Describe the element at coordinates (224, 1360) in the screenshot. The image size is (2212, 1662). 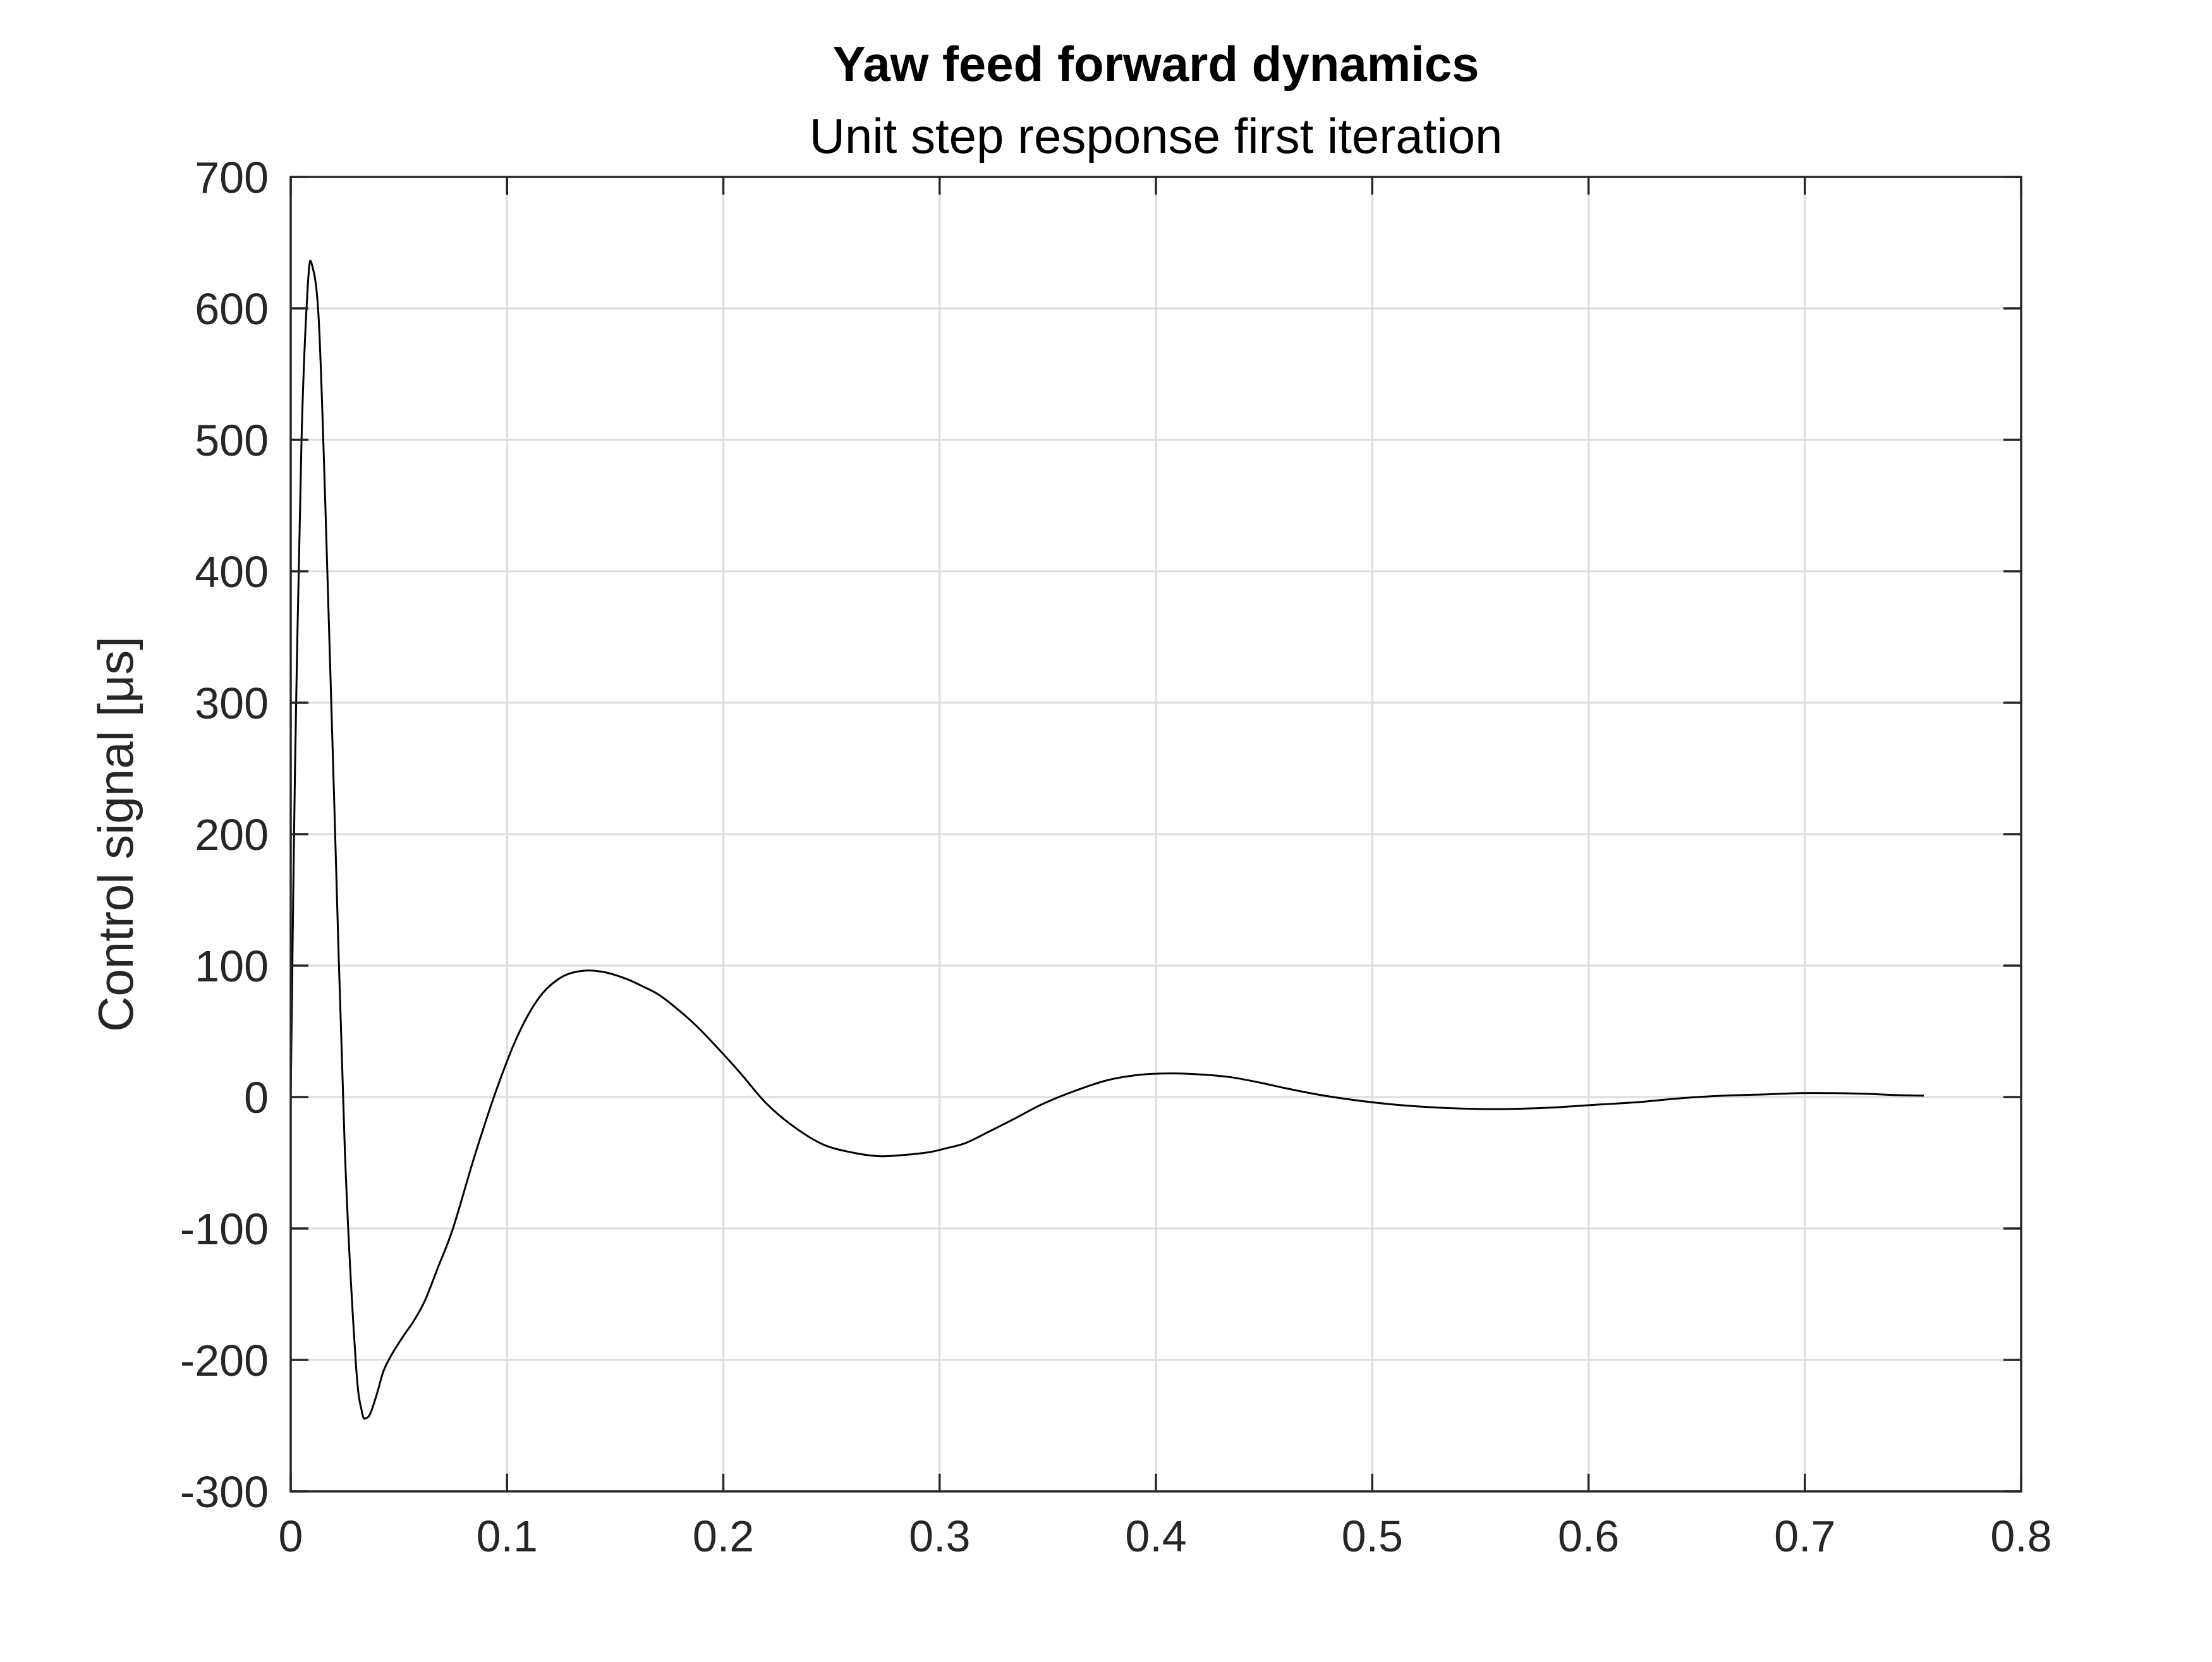
I see `y-tick-label: -200` at that location.